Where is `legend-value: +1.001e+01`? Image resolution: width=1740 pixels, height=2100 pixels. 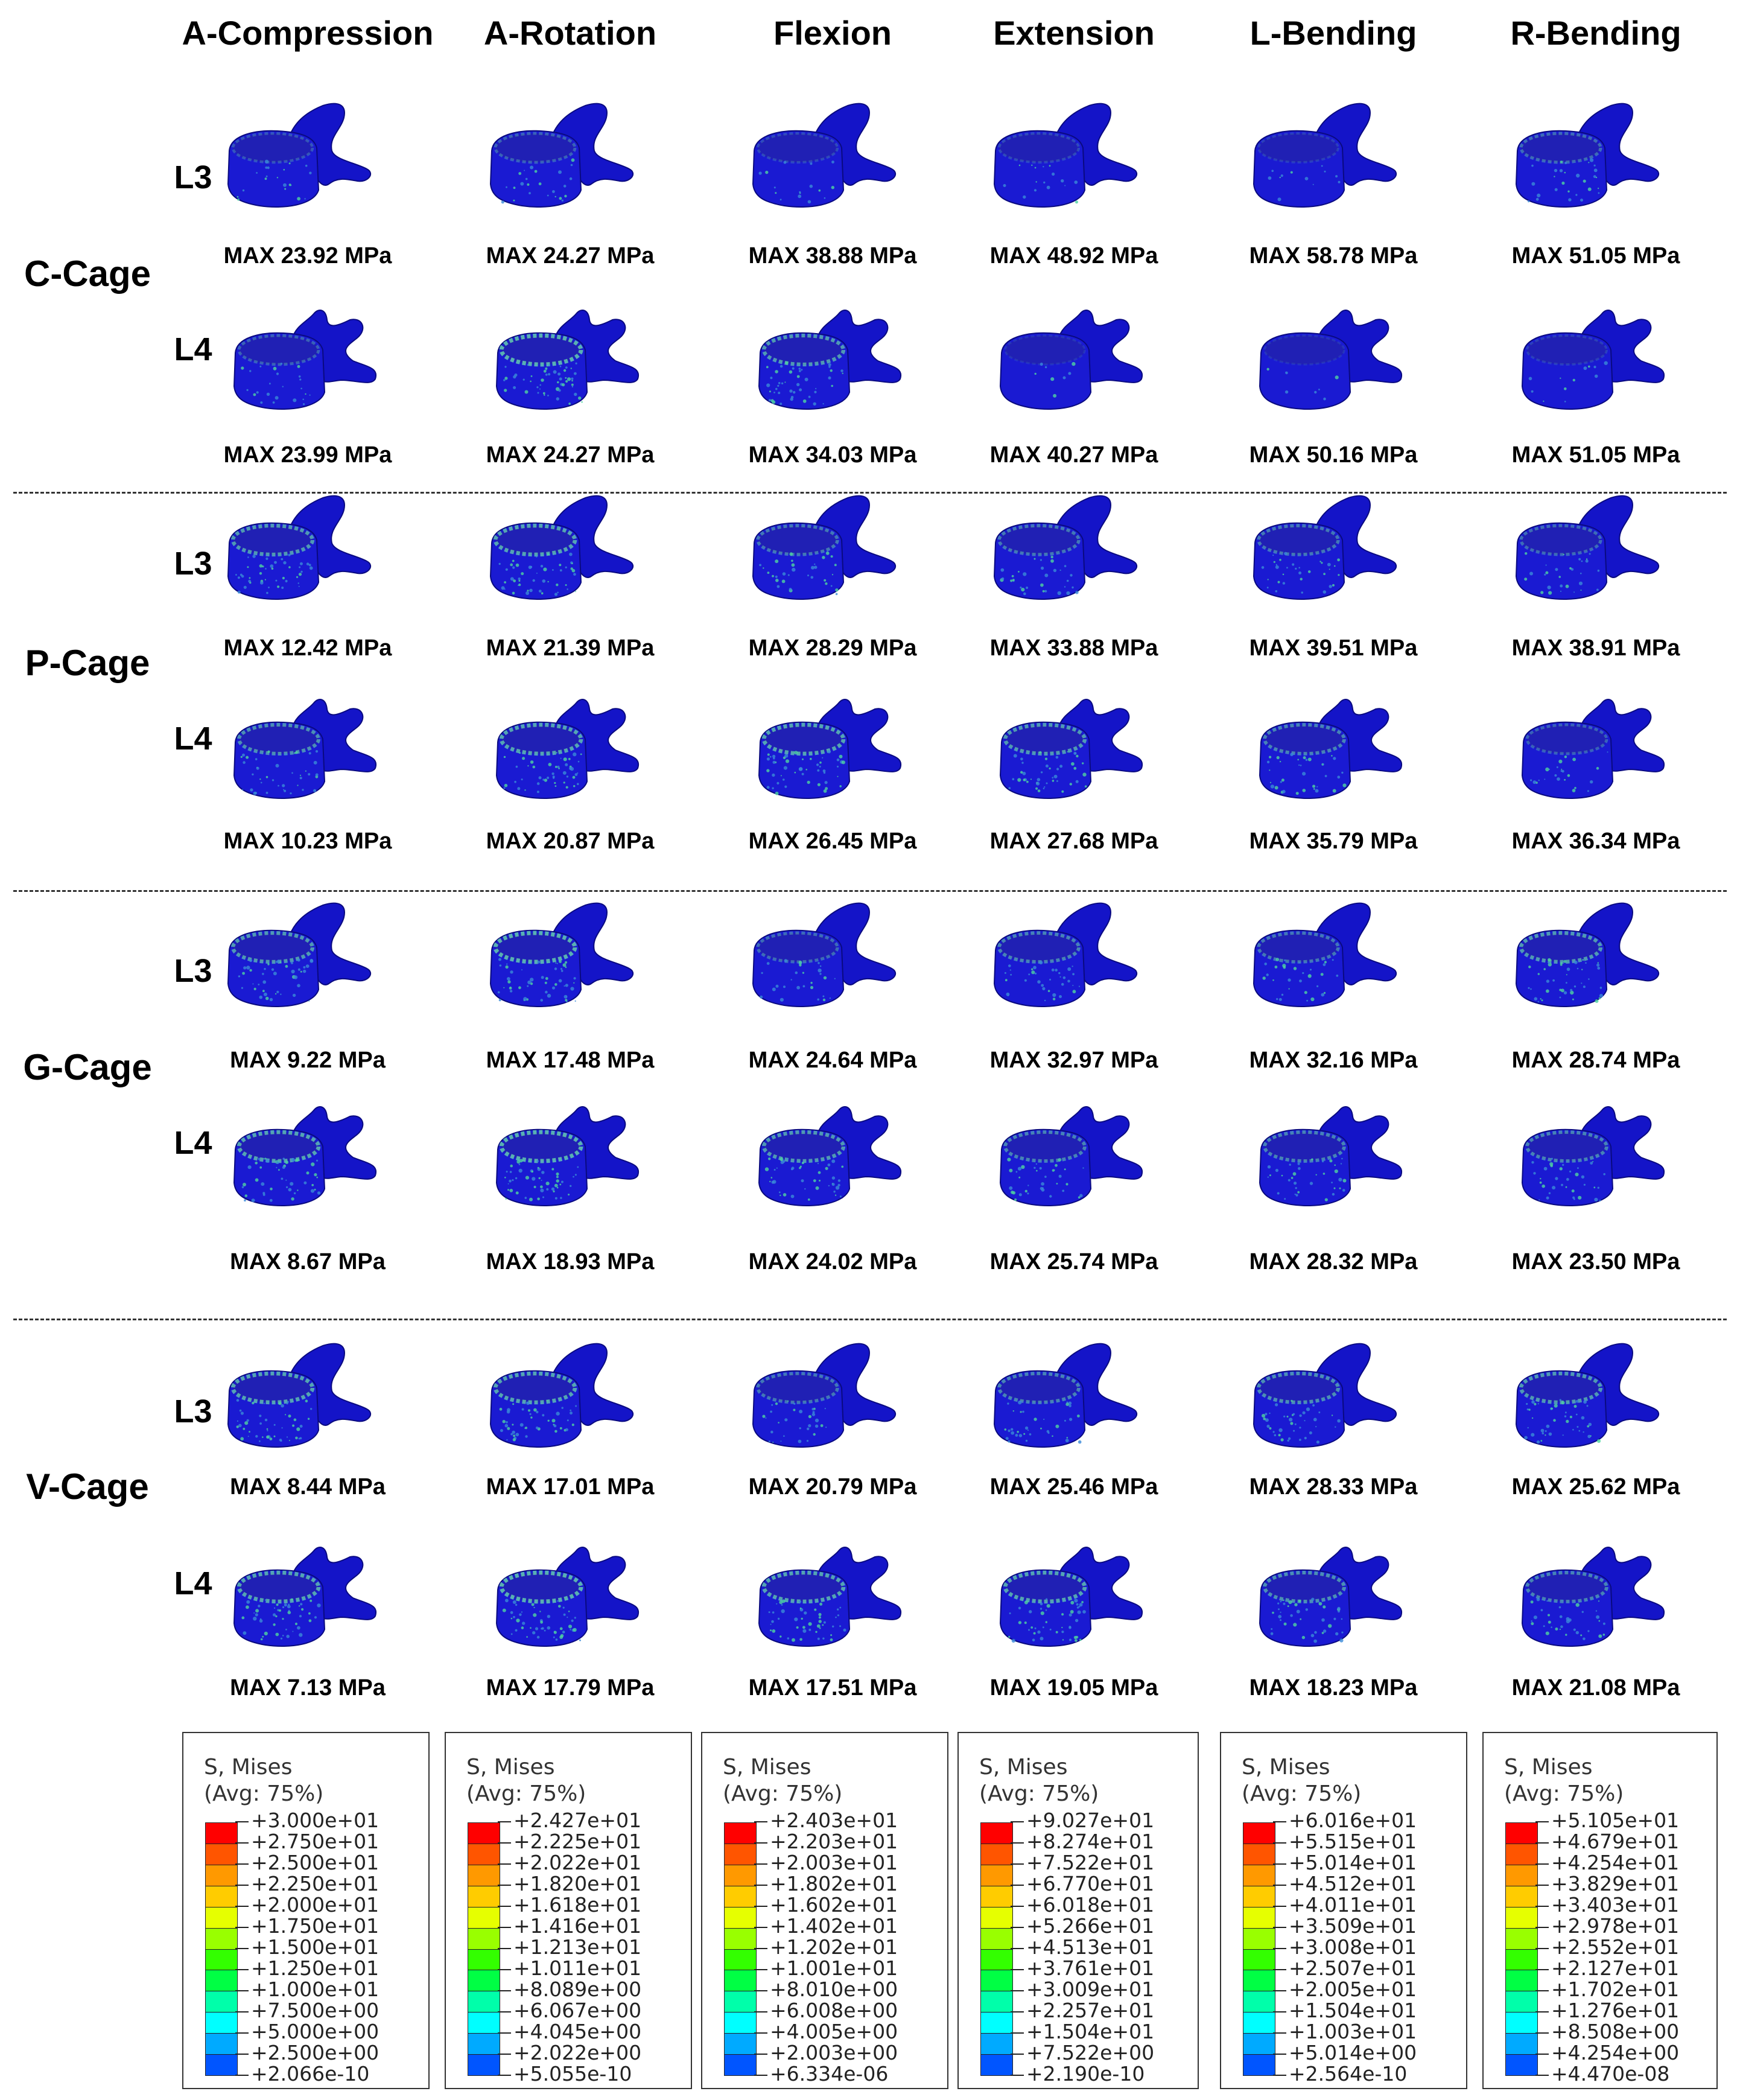
legend-value: +1.001e+01 is located at coordinates (829, 1968).